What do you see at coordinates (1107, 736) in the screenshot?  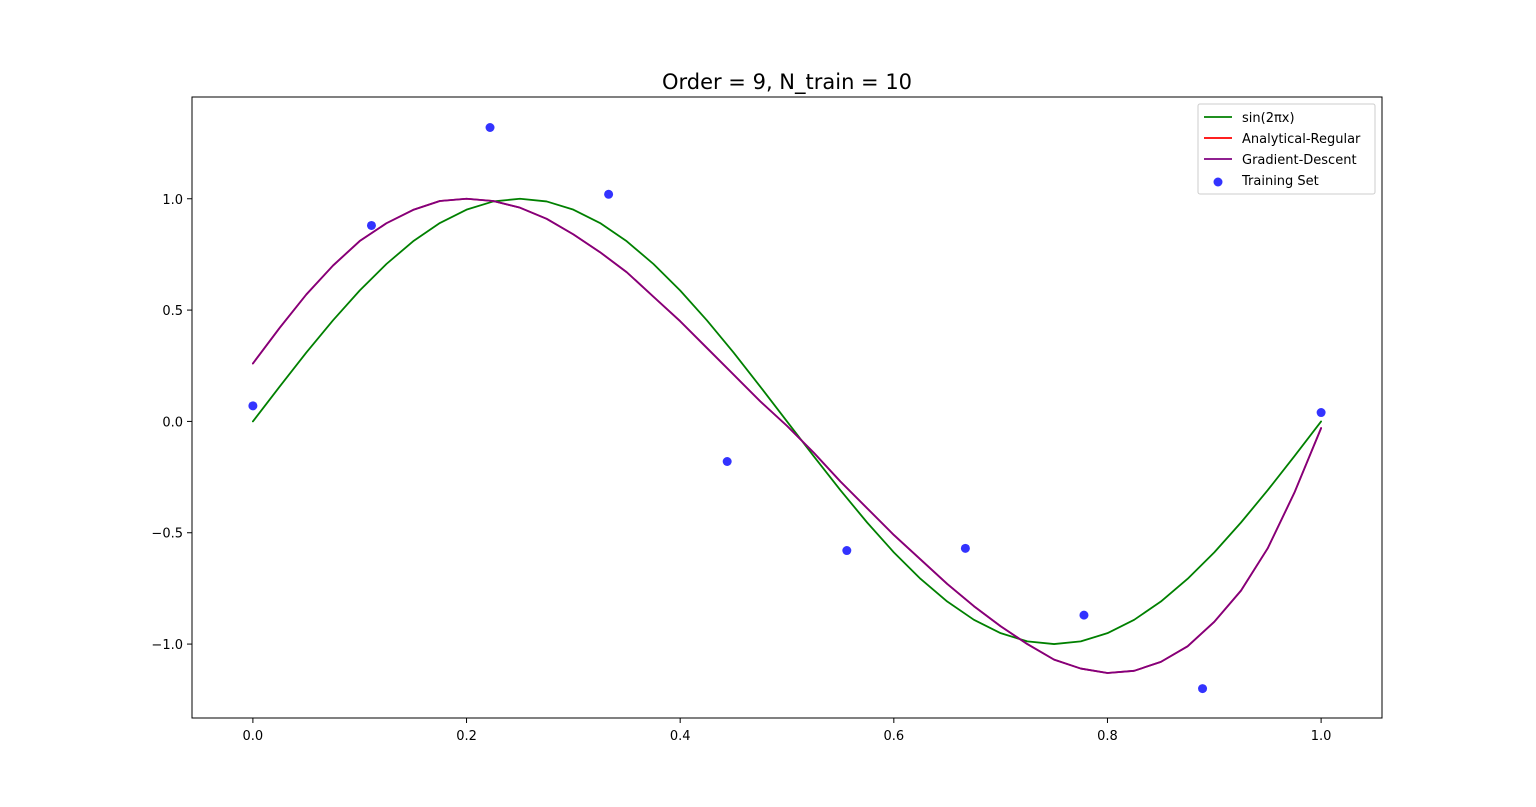 I see `x-tick-label: 0.8` at bounding box center [1107, 736].